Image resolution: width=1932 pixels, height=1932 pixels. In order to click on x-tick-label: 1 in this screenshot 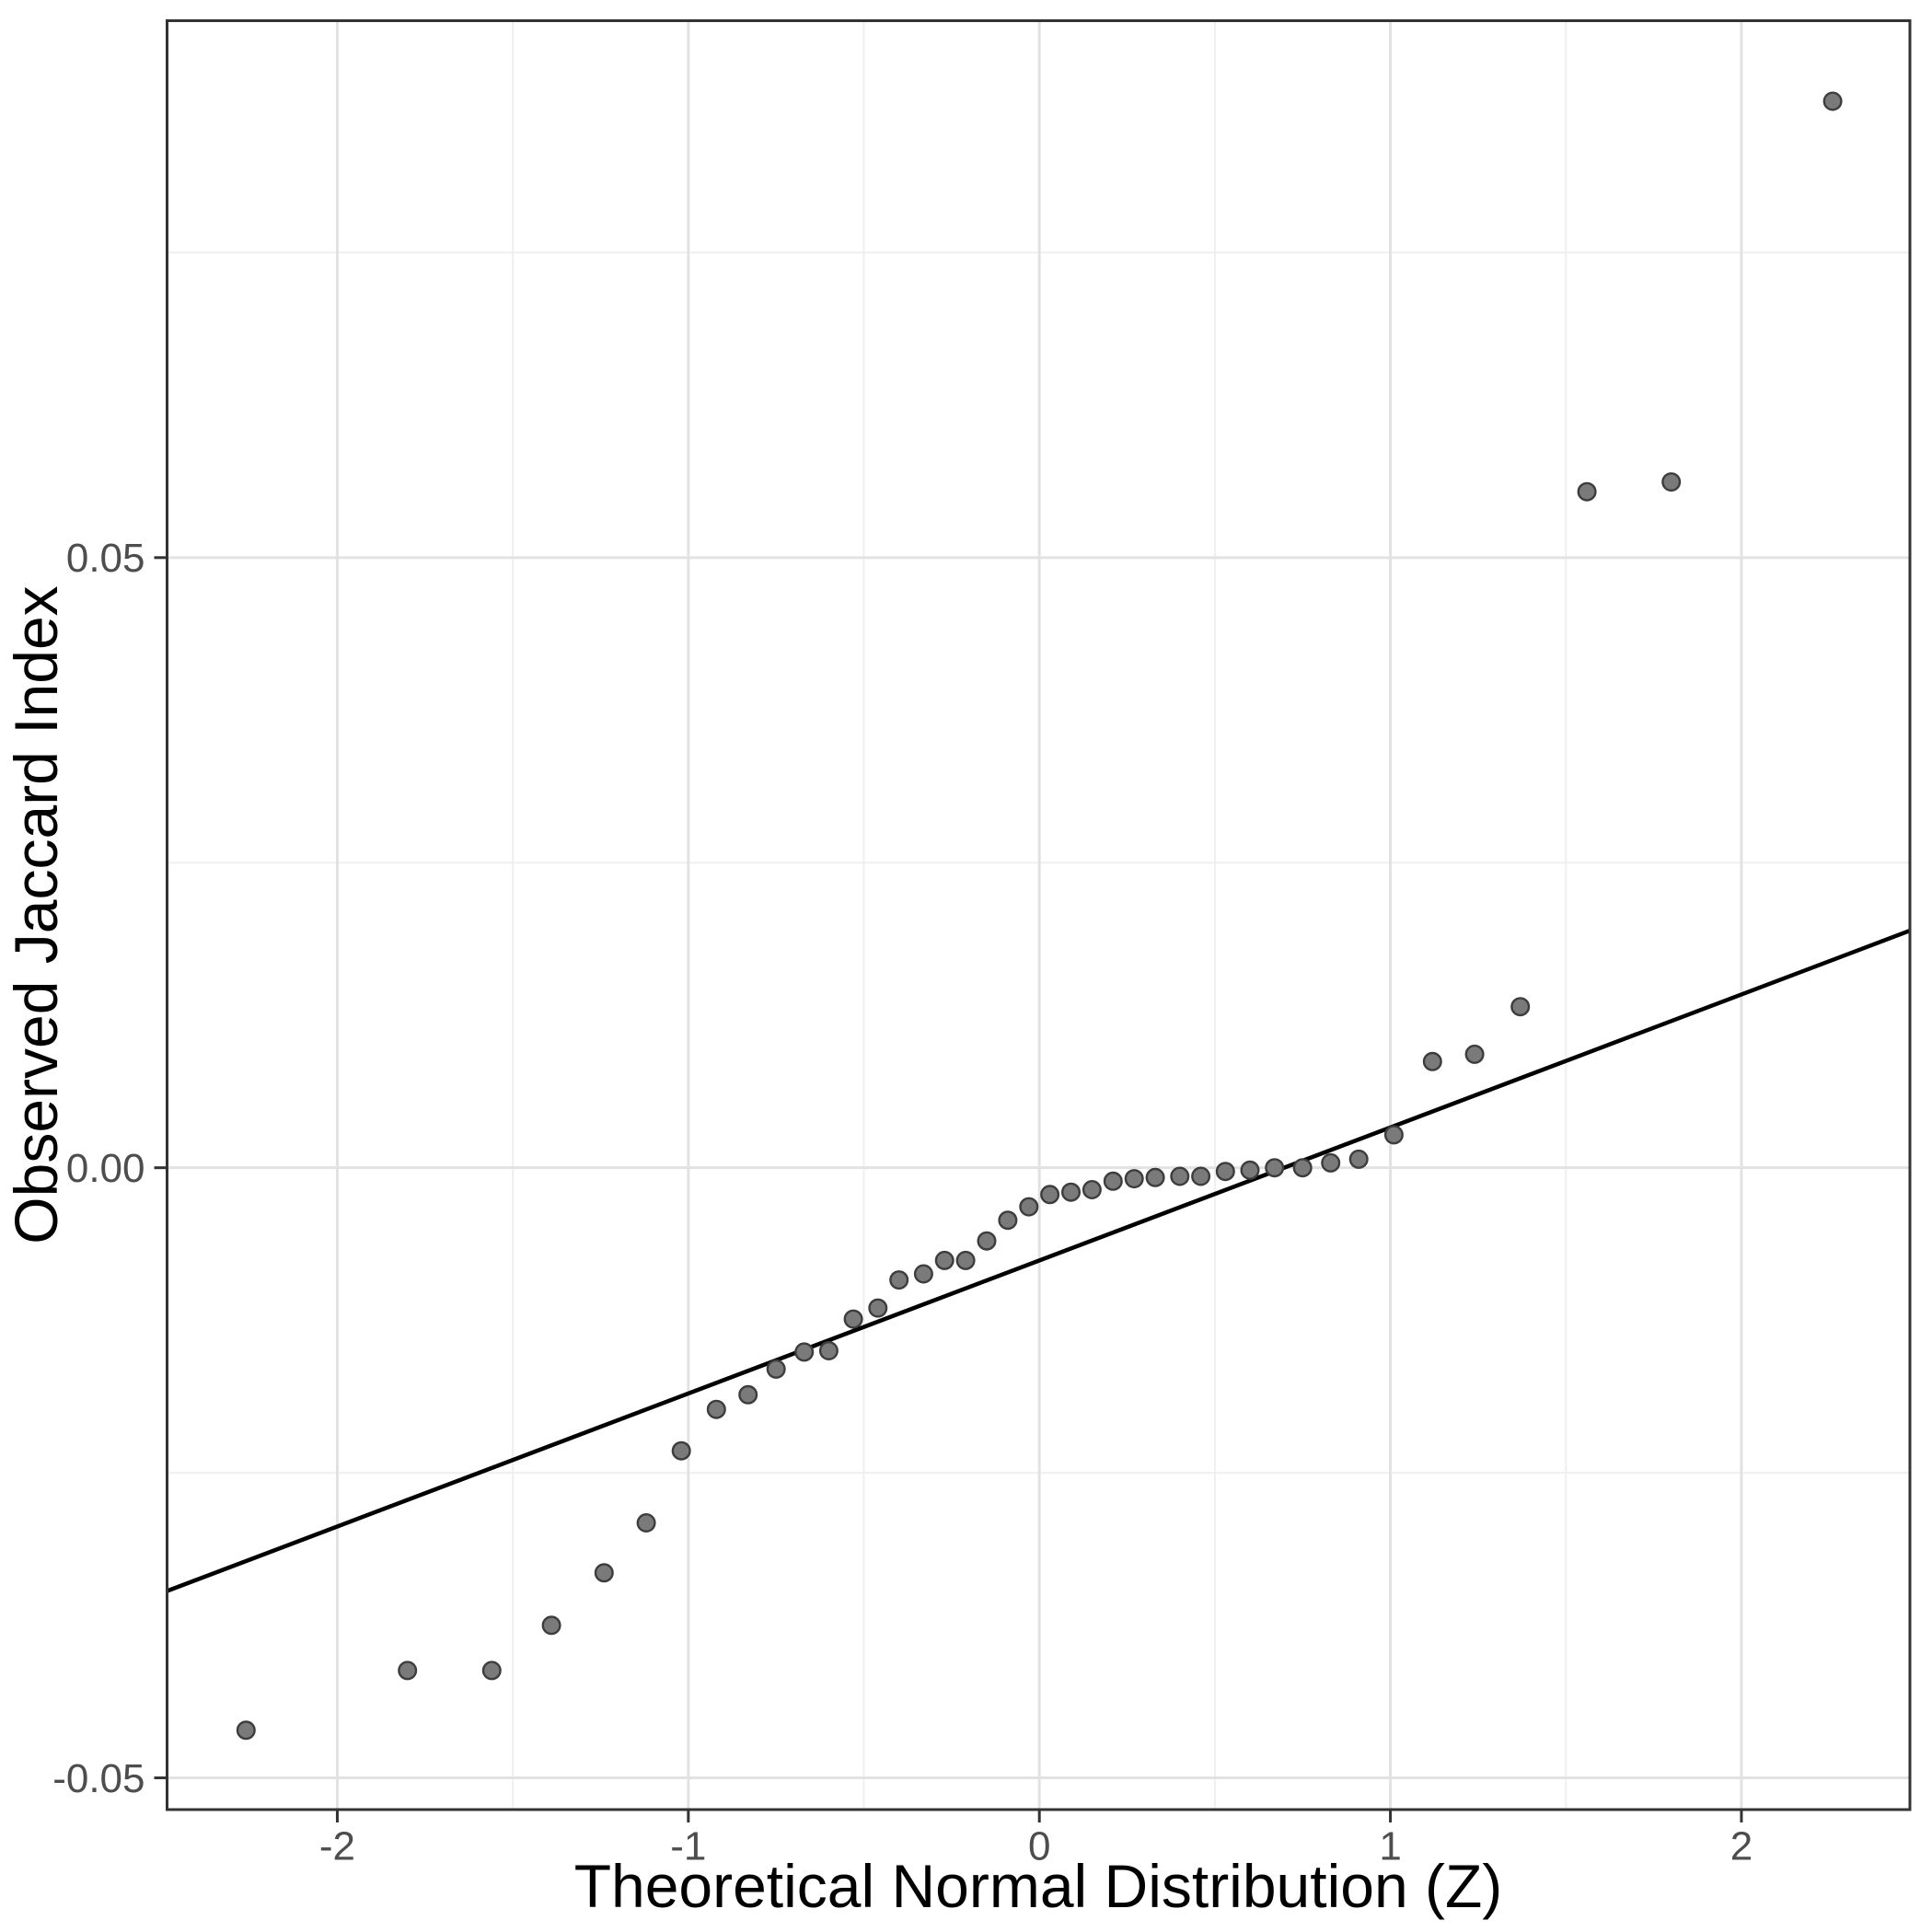, I will do `click(1390, 1847)`.